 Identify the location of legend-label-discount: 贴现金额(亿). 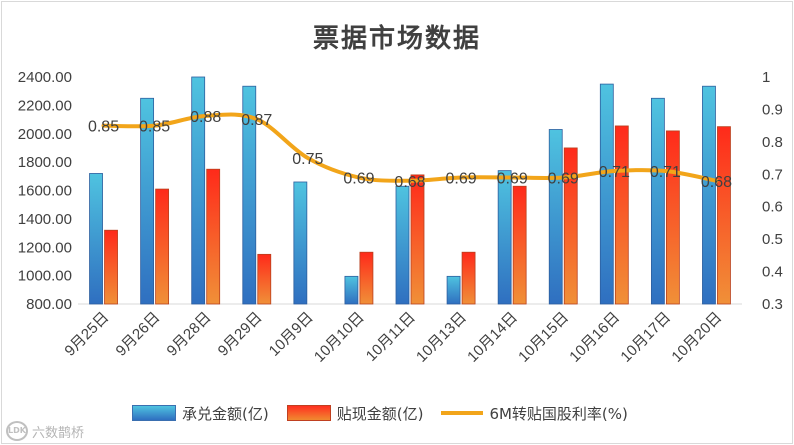
(380, 413).